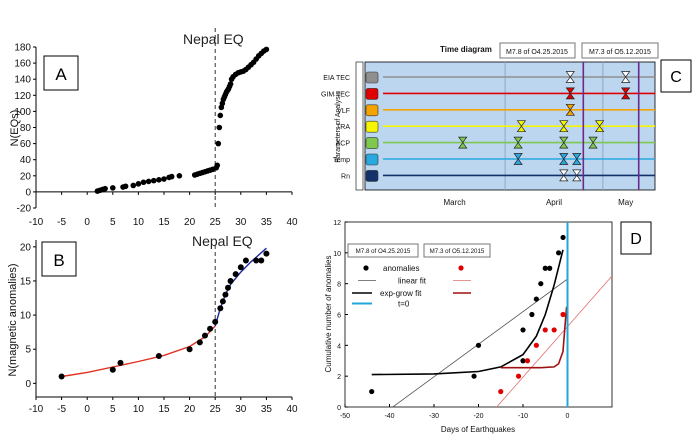 The width and height of the screenshot is (696, 435). Describe the element at coordinates (22, 96) in the screenshot. I see `panel-a-y-tick-label: 120` at that location.